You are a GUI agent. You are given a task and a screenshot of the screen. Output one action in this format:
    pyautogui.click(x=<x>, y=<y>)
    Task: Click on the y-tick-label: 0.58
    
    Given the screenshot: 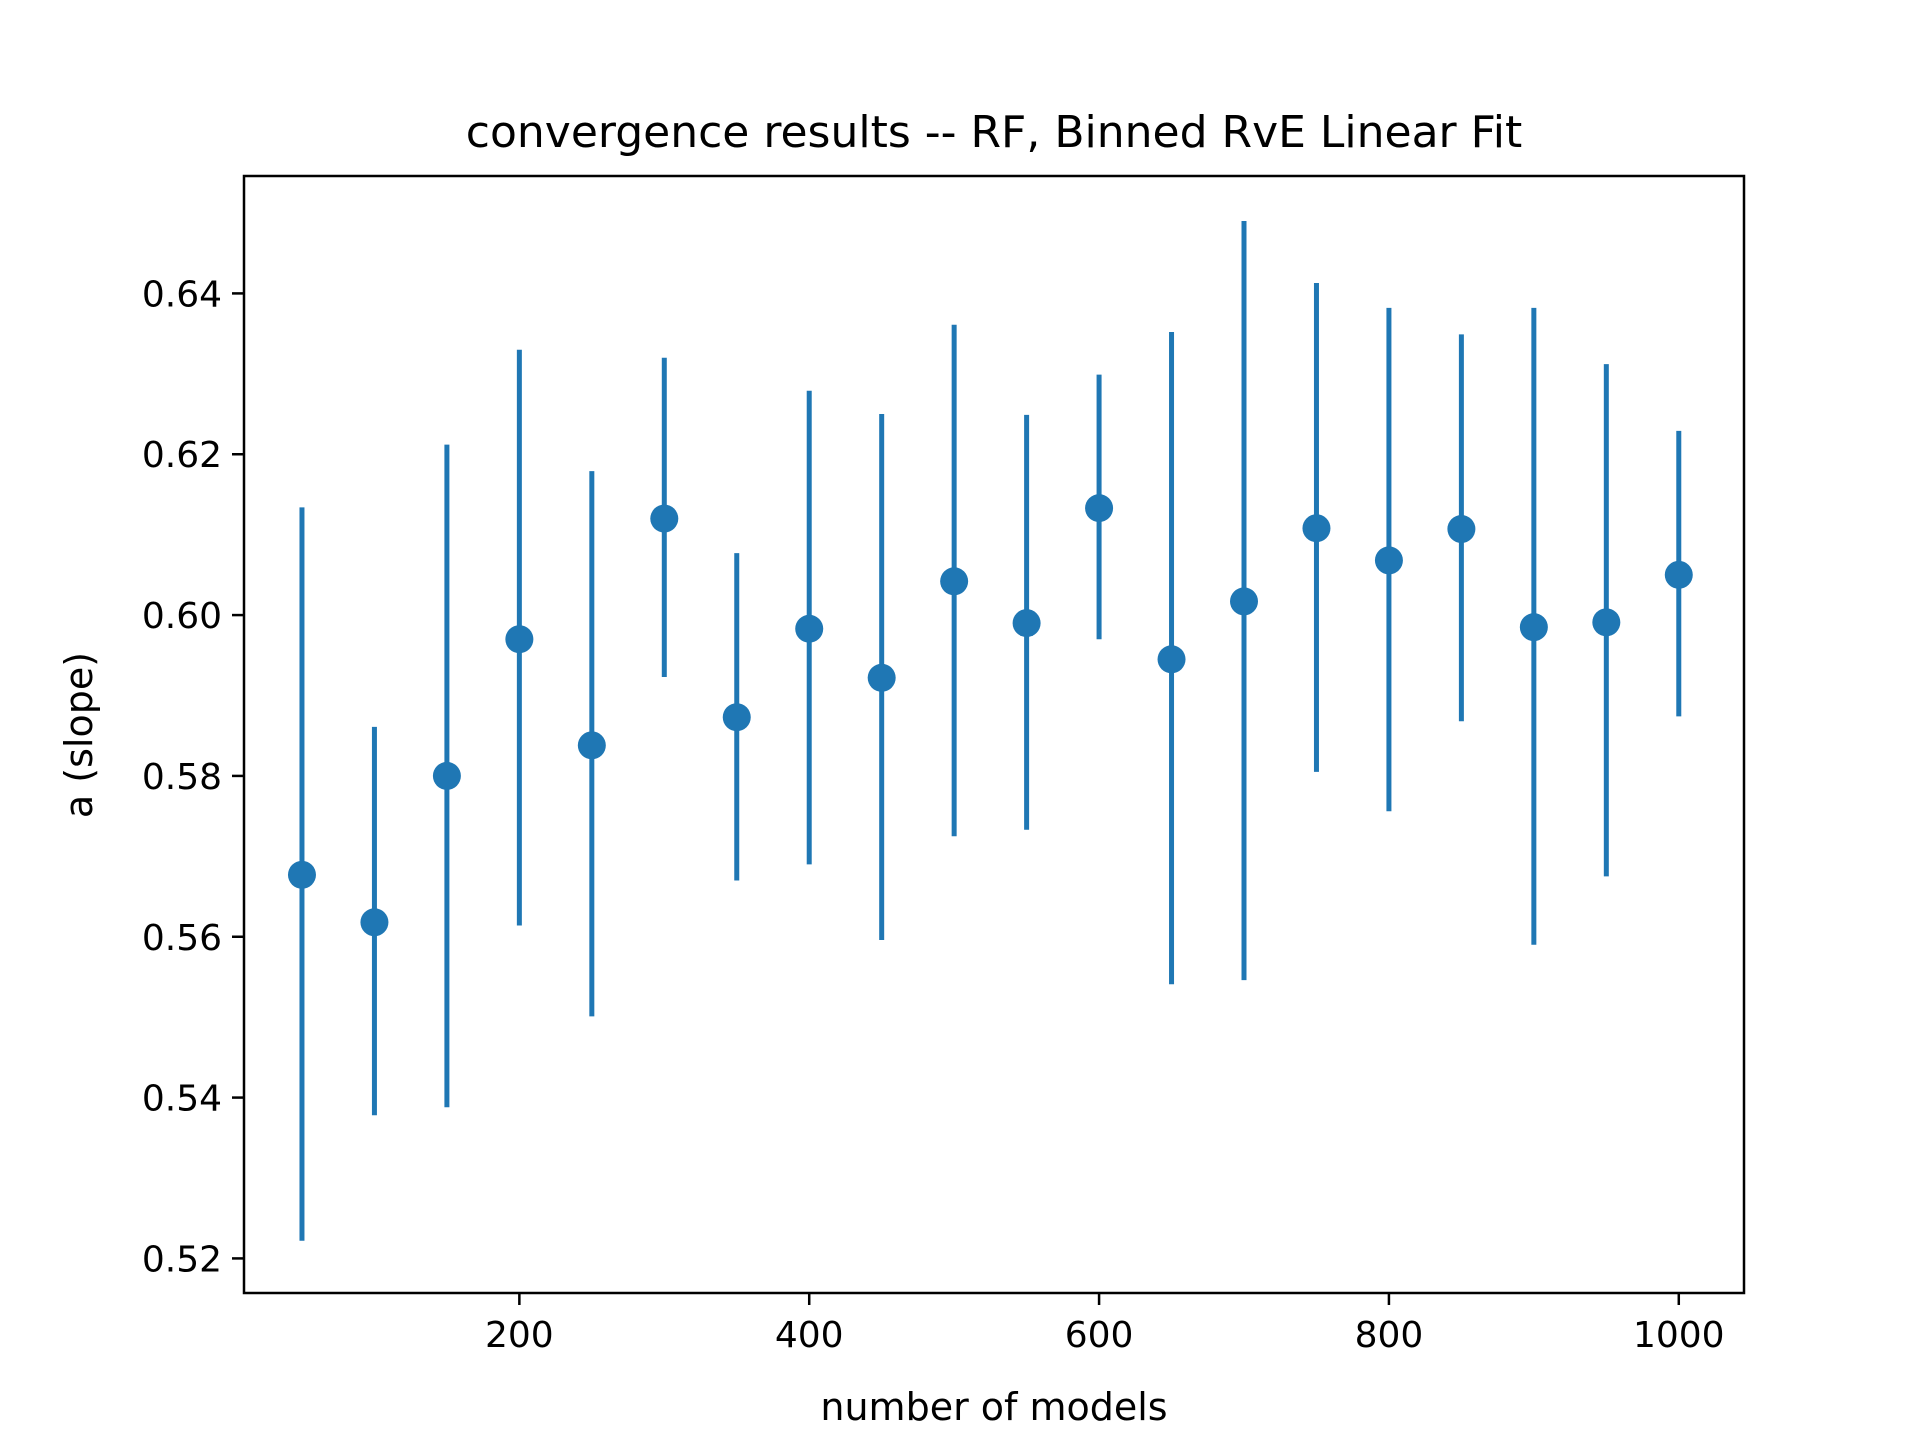 What is the action you would take?
    pyautogui.click(x=182, y=777)
    